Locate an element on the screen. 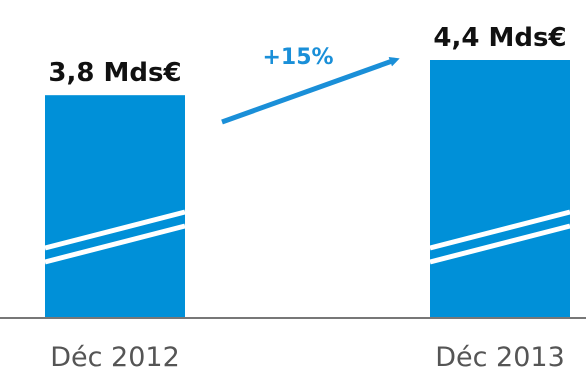 The width and height of the screenshot is (586, 378). growth-label: +15% is located at coordinates (297, 57).